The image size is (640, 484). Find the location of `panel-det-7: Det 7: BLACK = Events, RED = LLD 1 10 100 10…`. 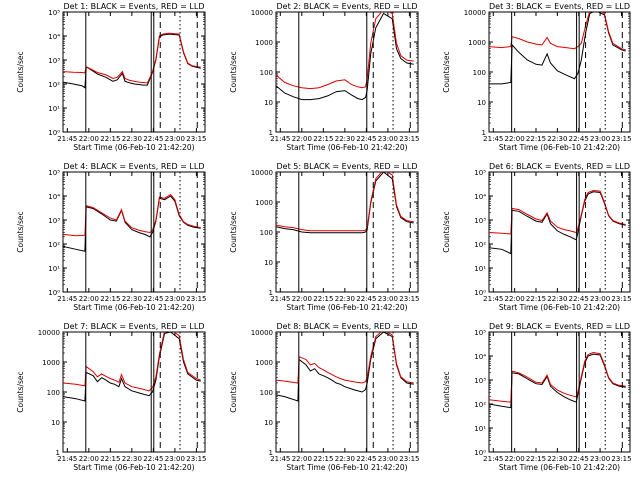

panel-det-7: Det 7: BLACK = Events, RED = LLD 1 10 100 10… is located at coordinates (111, 397).